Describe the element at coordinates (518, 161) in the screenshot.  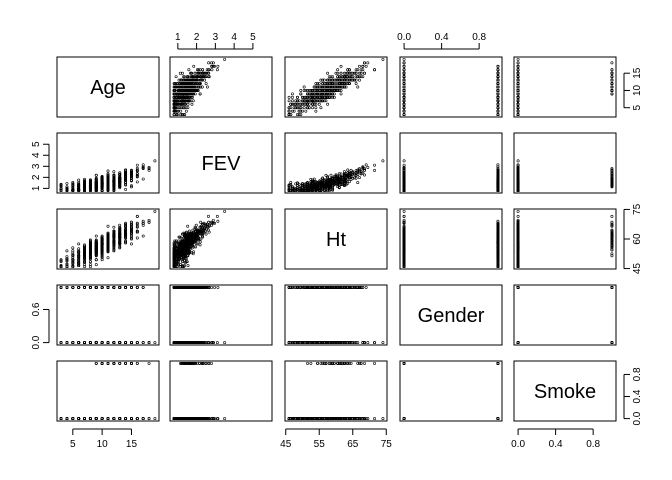
I see `point-fev-vs-smoke` at that location.